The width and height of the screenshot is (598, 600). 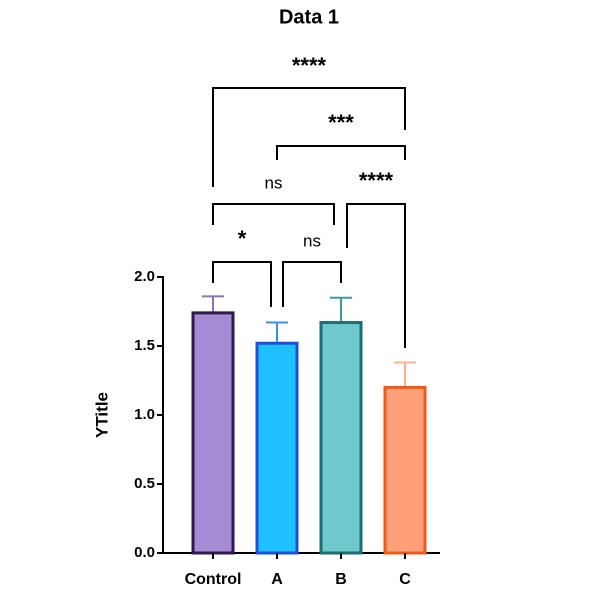 I want to click on y-tick-label: 1.5, so click(x=144, y=345).